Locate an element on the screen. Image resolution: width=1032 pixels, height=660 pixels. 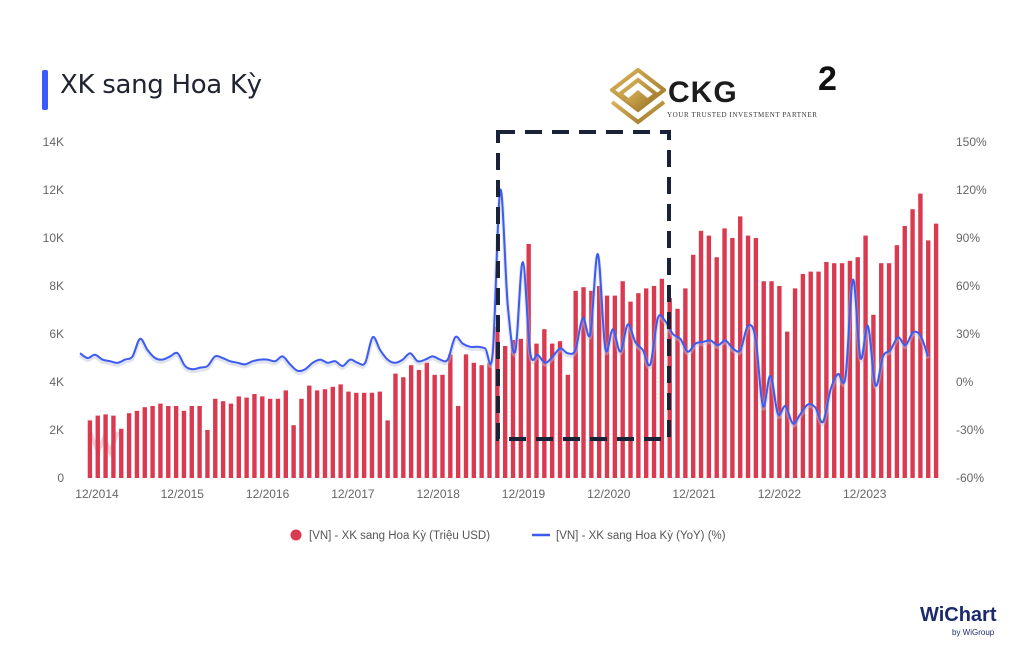
x-tick-label: 12/2021 is located at coordinates (694, 494).